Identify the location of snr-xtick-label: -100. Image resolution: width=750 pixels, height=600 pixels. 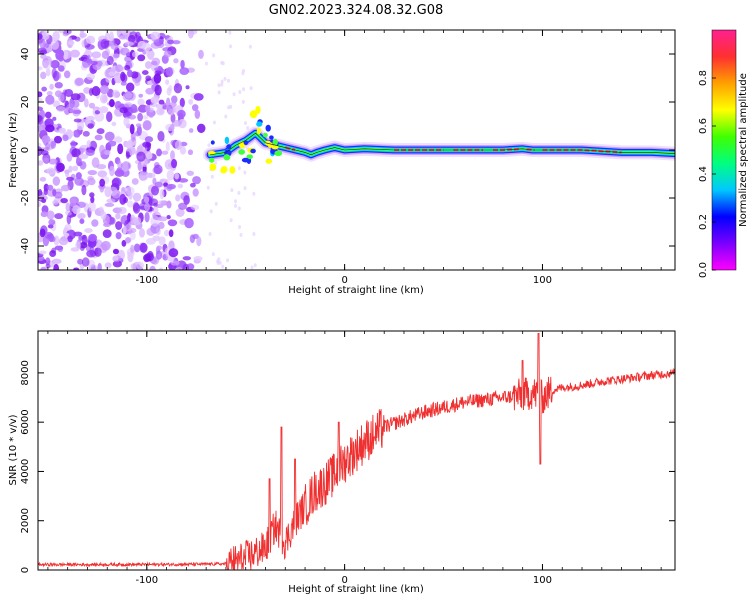
(146, 580).